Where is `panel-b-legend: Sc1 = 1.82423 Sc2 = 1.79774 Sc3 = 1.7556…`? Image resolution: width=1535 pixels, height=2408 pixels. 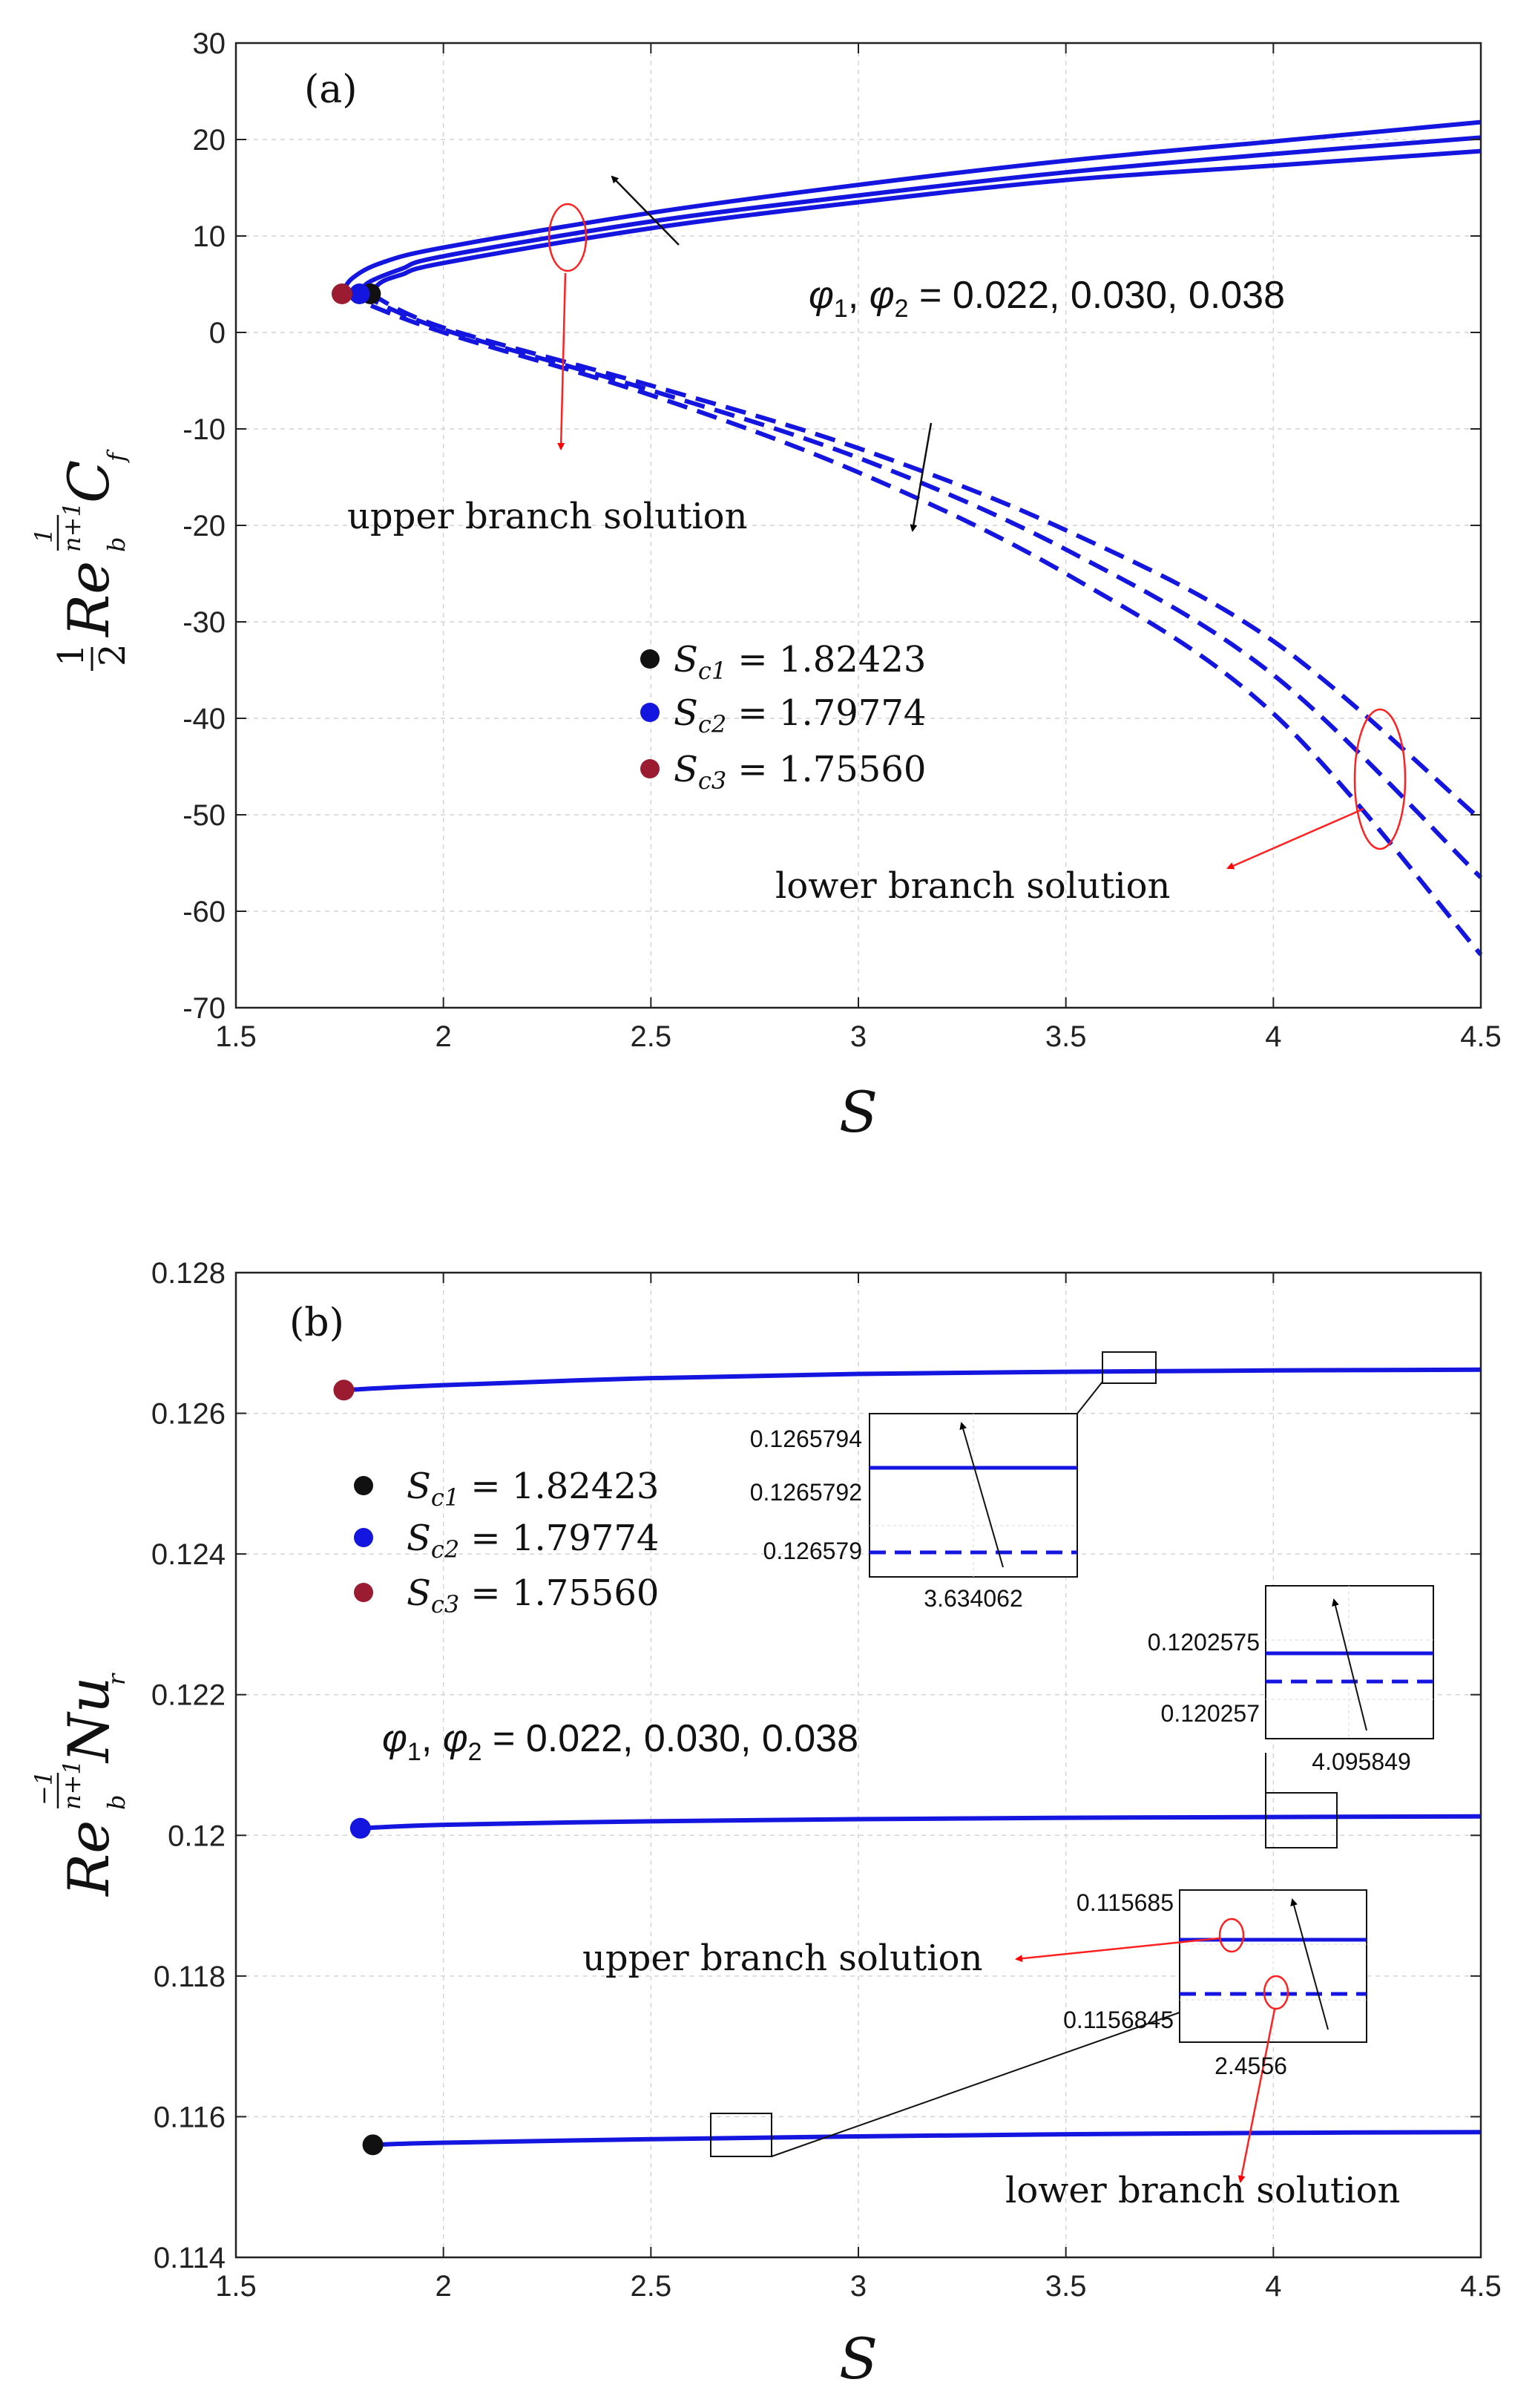 panel-b-legend: Sc1 = 1.82423 Sc2 = 1.79774 Sc3 = 1.7556… is located at coordinates (507, 1542).